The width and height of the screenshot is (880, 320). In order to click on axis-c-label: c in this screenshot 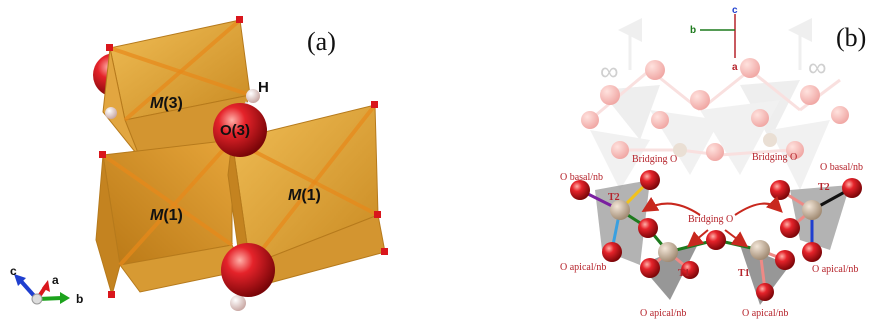, I will do `click(13, 271)`.